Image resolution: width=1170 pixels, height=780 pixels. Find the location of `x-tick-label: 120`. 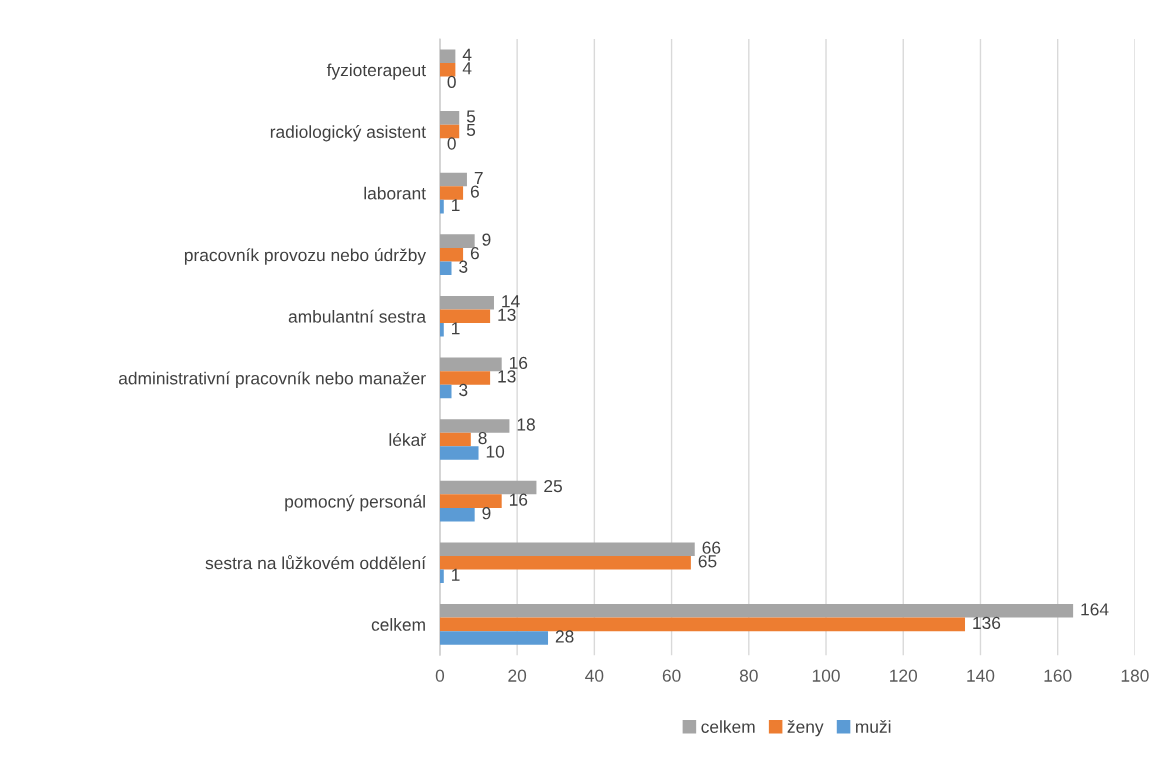

x-tick-label: 120 is located at coordinates (904, 675).